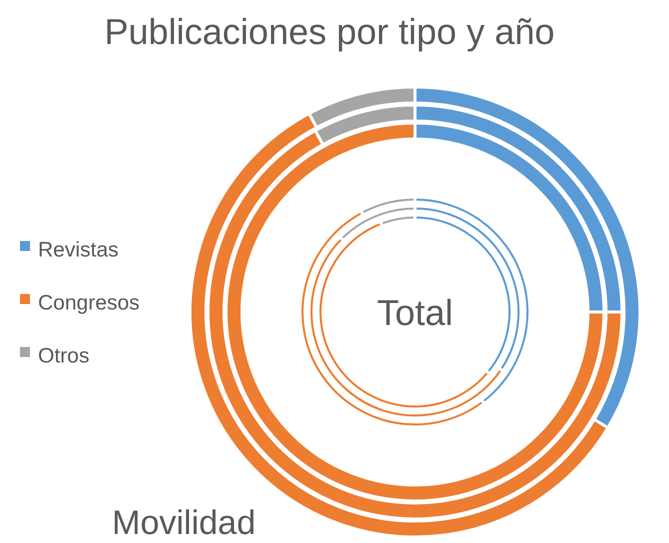 The height and width of the screenshot is (543, 669). What do you see at coordinates (415, 312) in the screenshot?
I see `text: Total` at bounding box center [415, 312].